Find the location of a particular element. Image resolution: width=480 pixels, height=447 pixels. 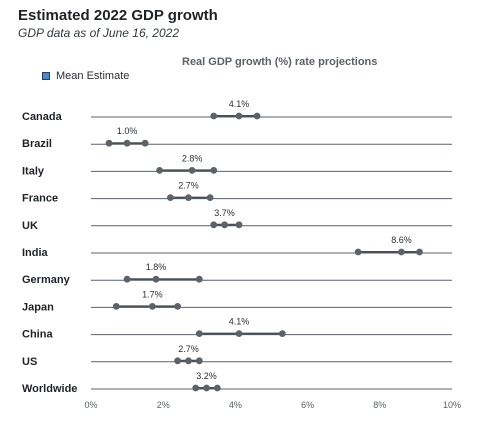

point-high-canada is located at coordinates (257, 116).